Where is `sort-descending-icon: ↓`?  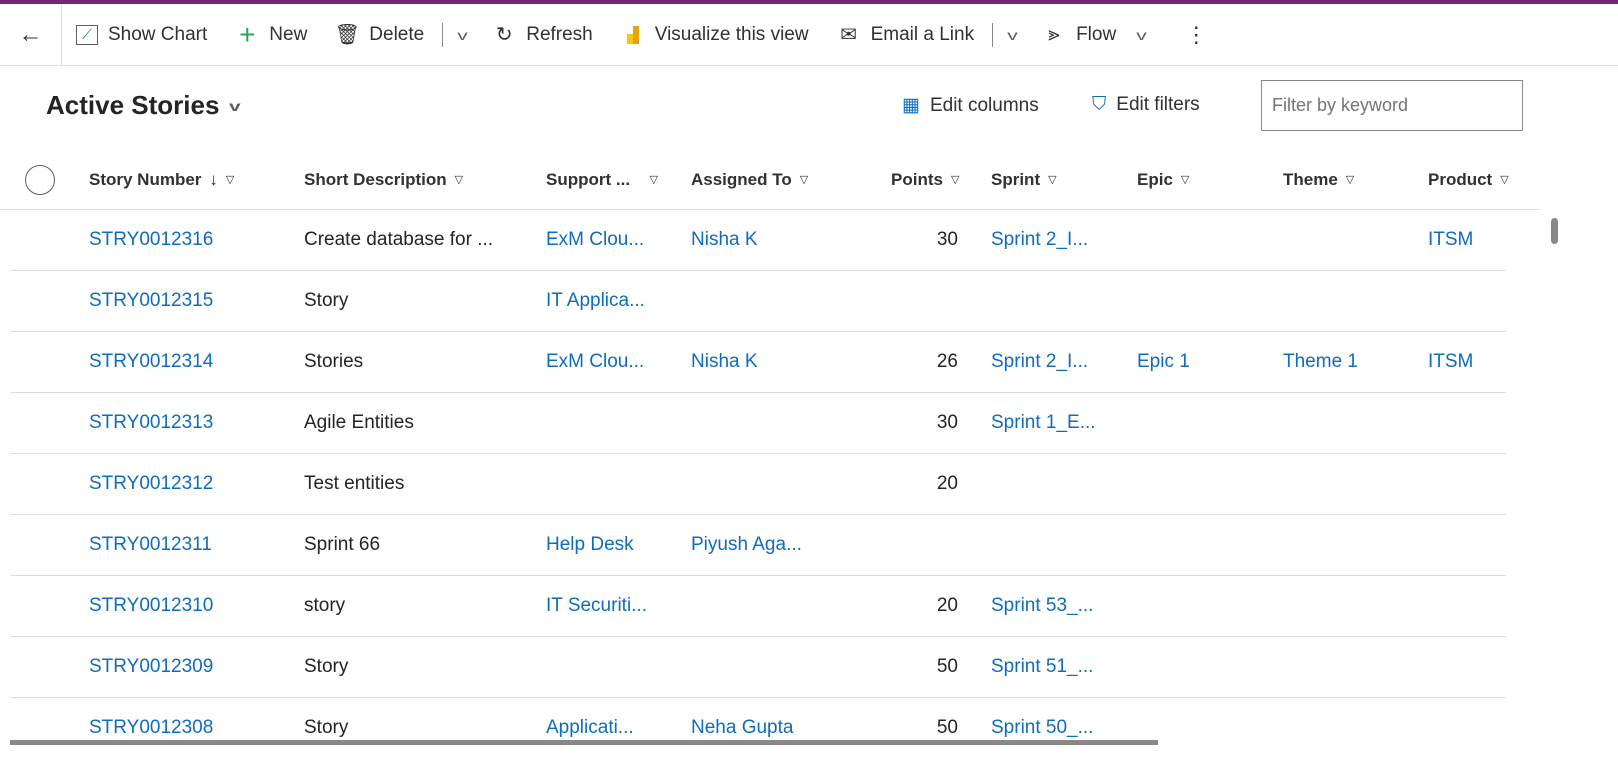
sort-descending-icon: ↓ is located at coordinates (213, 179).